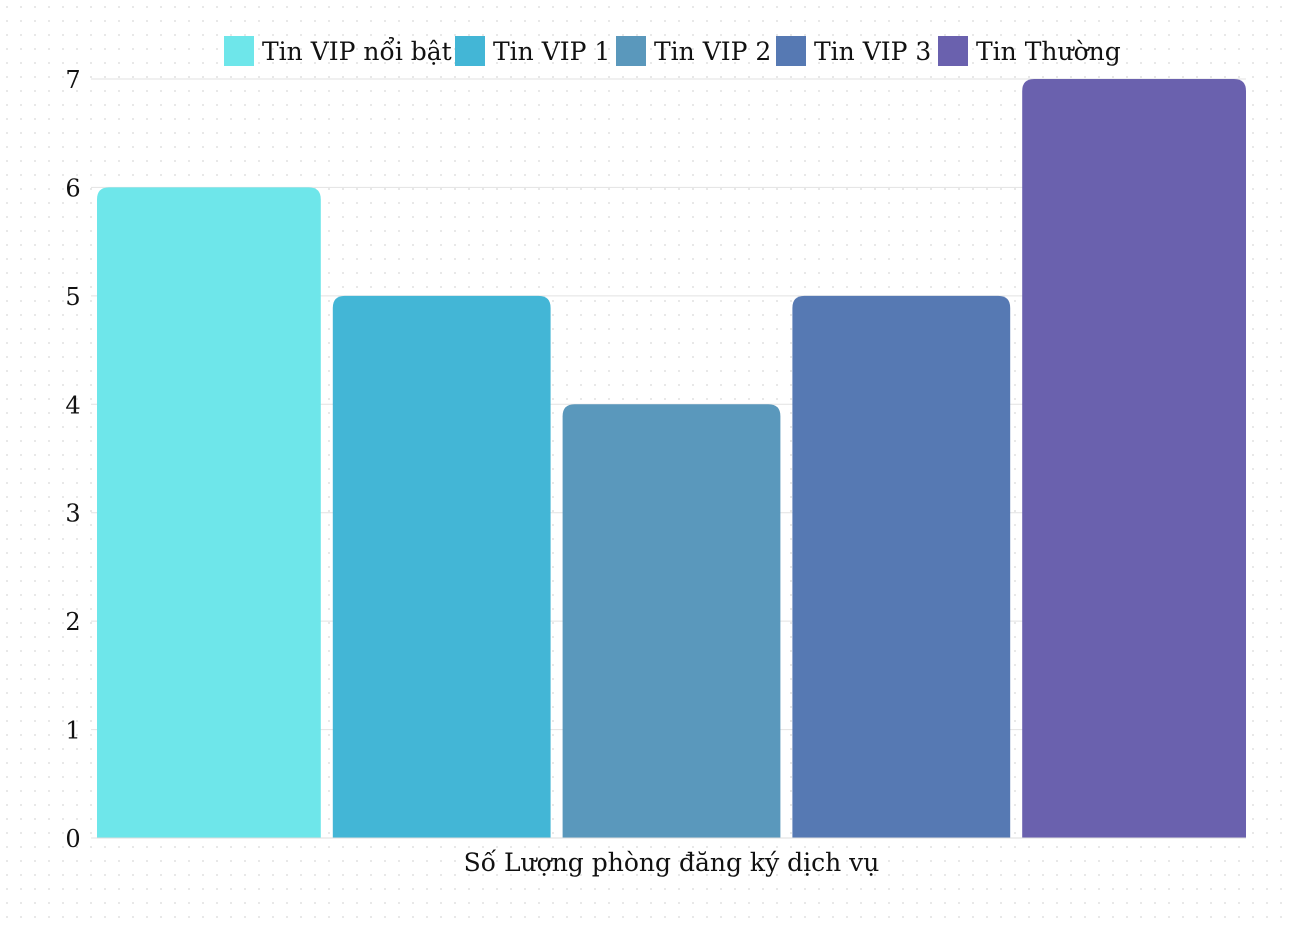 The height and width of the screenshot is (926, 1292). I want to click on legend-item-tin-vip-1: Tin VIP 1, so click(532, 51).